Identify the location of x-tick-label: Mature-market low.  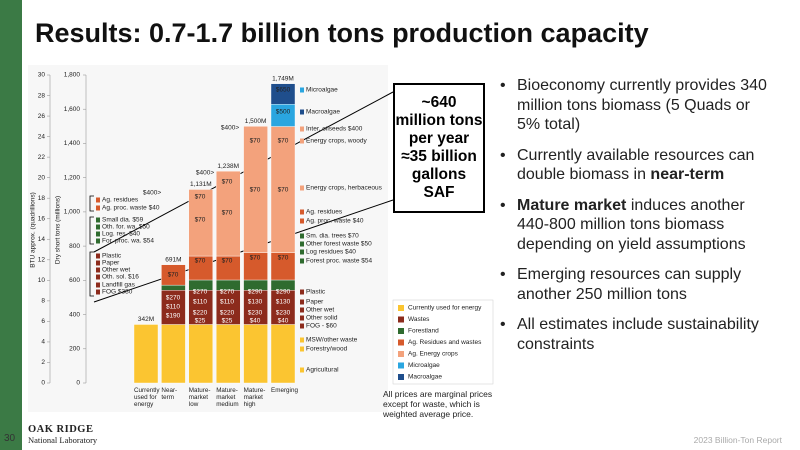
(199, 397).